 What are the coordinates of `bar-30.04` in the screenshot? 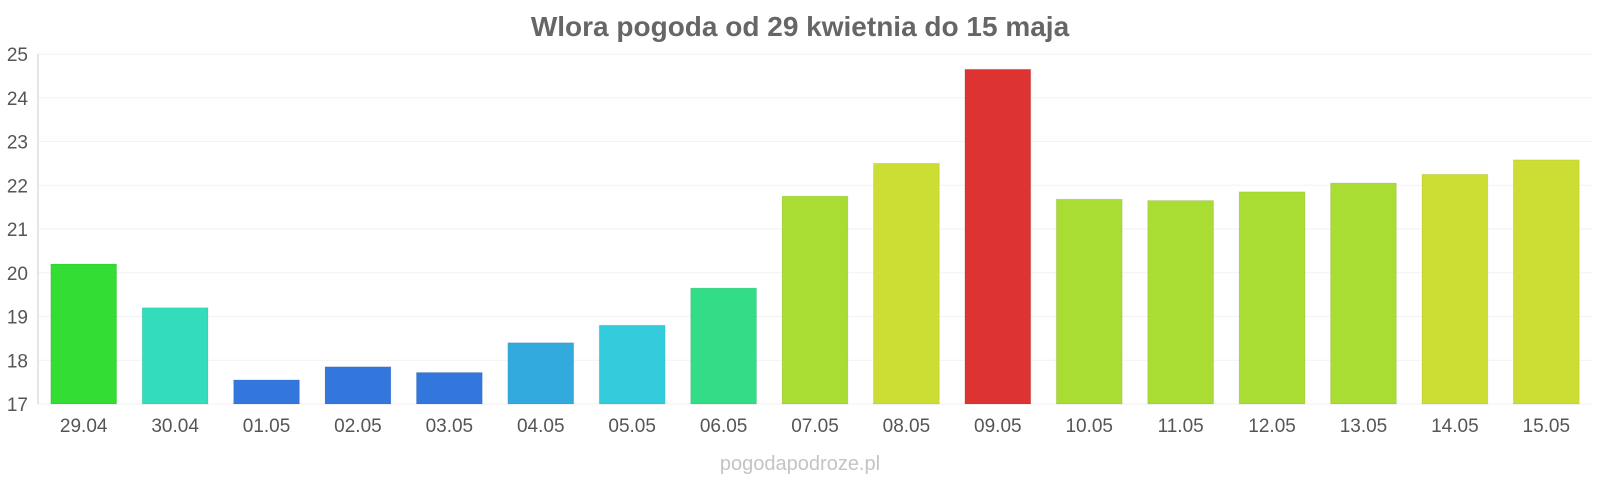 It's located at (175, 356).